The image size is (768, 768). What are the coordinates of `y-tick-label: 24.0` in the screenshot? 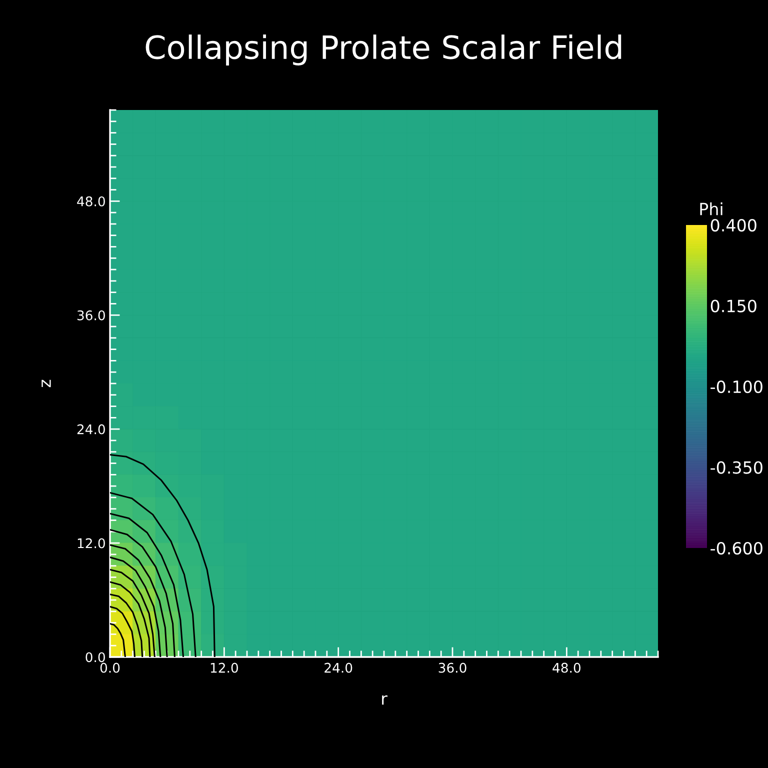 It's located at (91, 429).